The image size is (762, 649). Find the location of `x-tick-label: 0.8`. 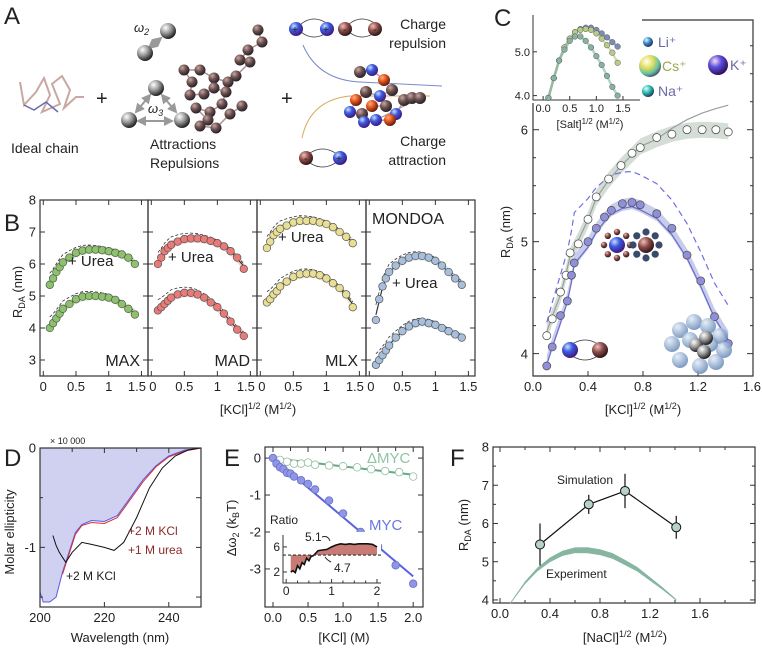

x-tick-label: 0.8 is located at coordinates (600, 613).